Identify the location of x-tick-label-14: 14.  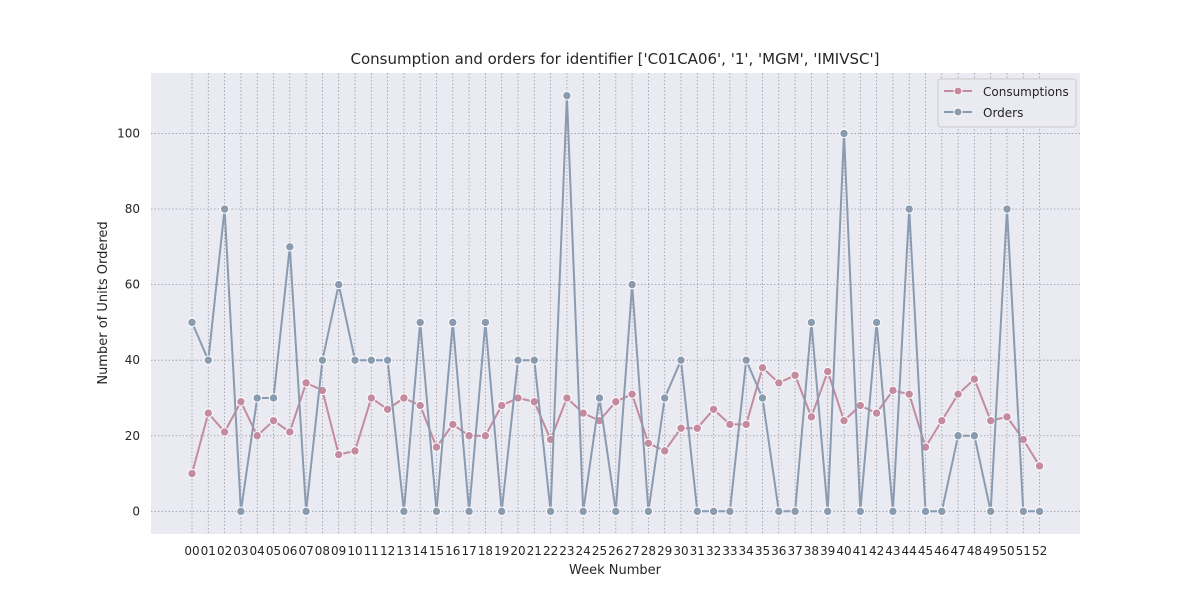
(420, 551).